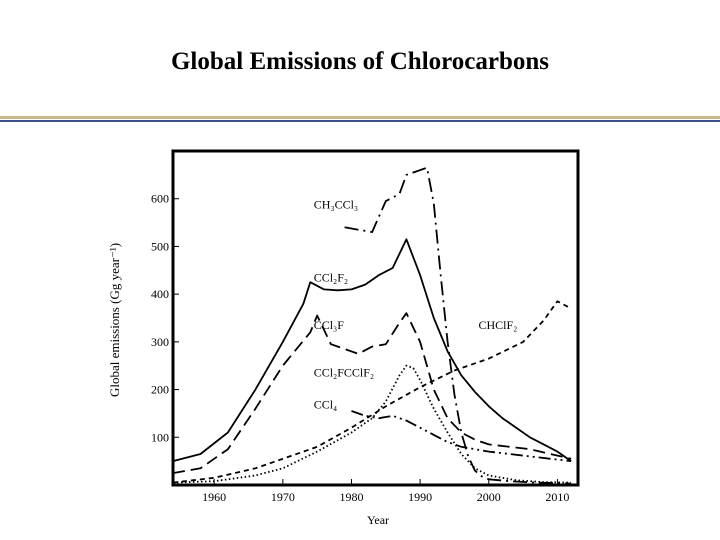 The image size is (720, 540). What do you see at coordinates (360, 117) in the screenshot?
I see `title-rule-gold` at bounding box center [360, 117].